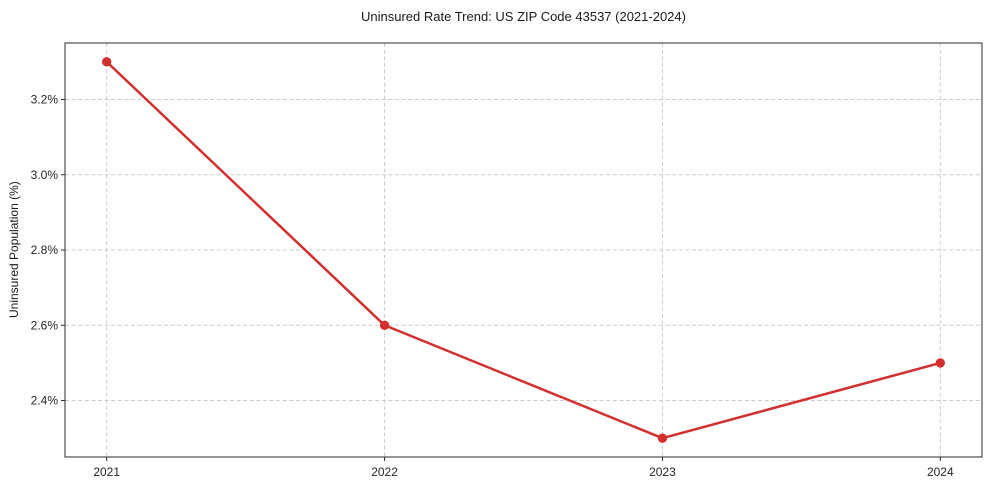  What do you see at coordinates (384, 472) in the screenshot?
I see `x-tick-label: 2022` at bounding box center [384, 472].